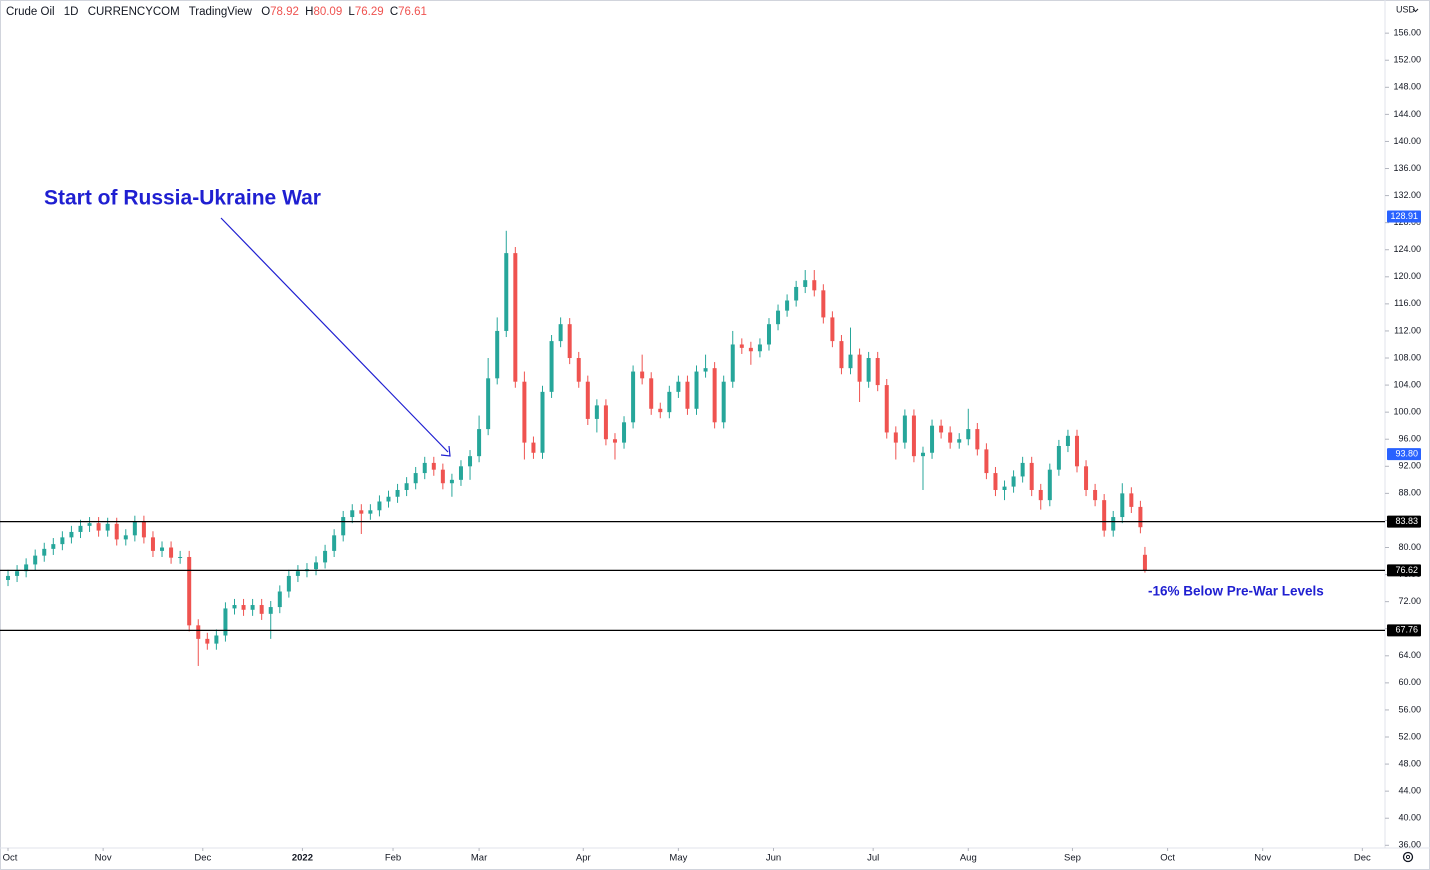  What do you see at coordinates (30, 12) in the screenshot?
I see `symbol: Crude Oil` at bounding box center [30, 12].